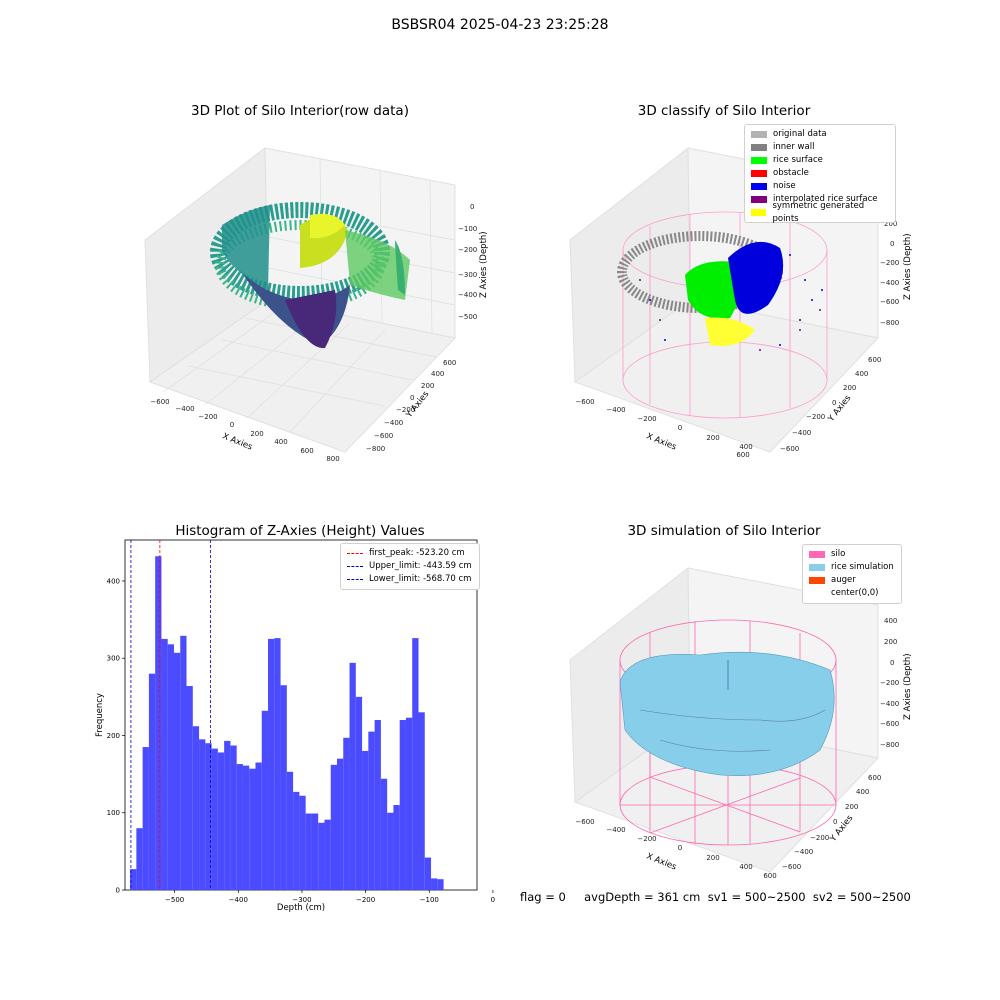  Describe the element at coordinates (680, 848) in the screenshot. I see `plot4-xtick: 0` at that location.